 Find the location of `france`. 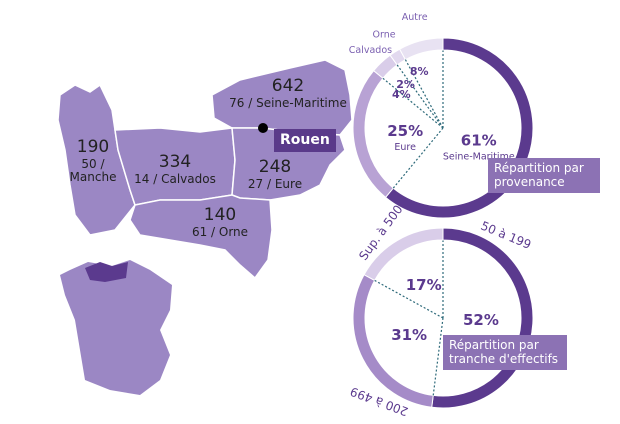

france is located at coordinates (116, 327).